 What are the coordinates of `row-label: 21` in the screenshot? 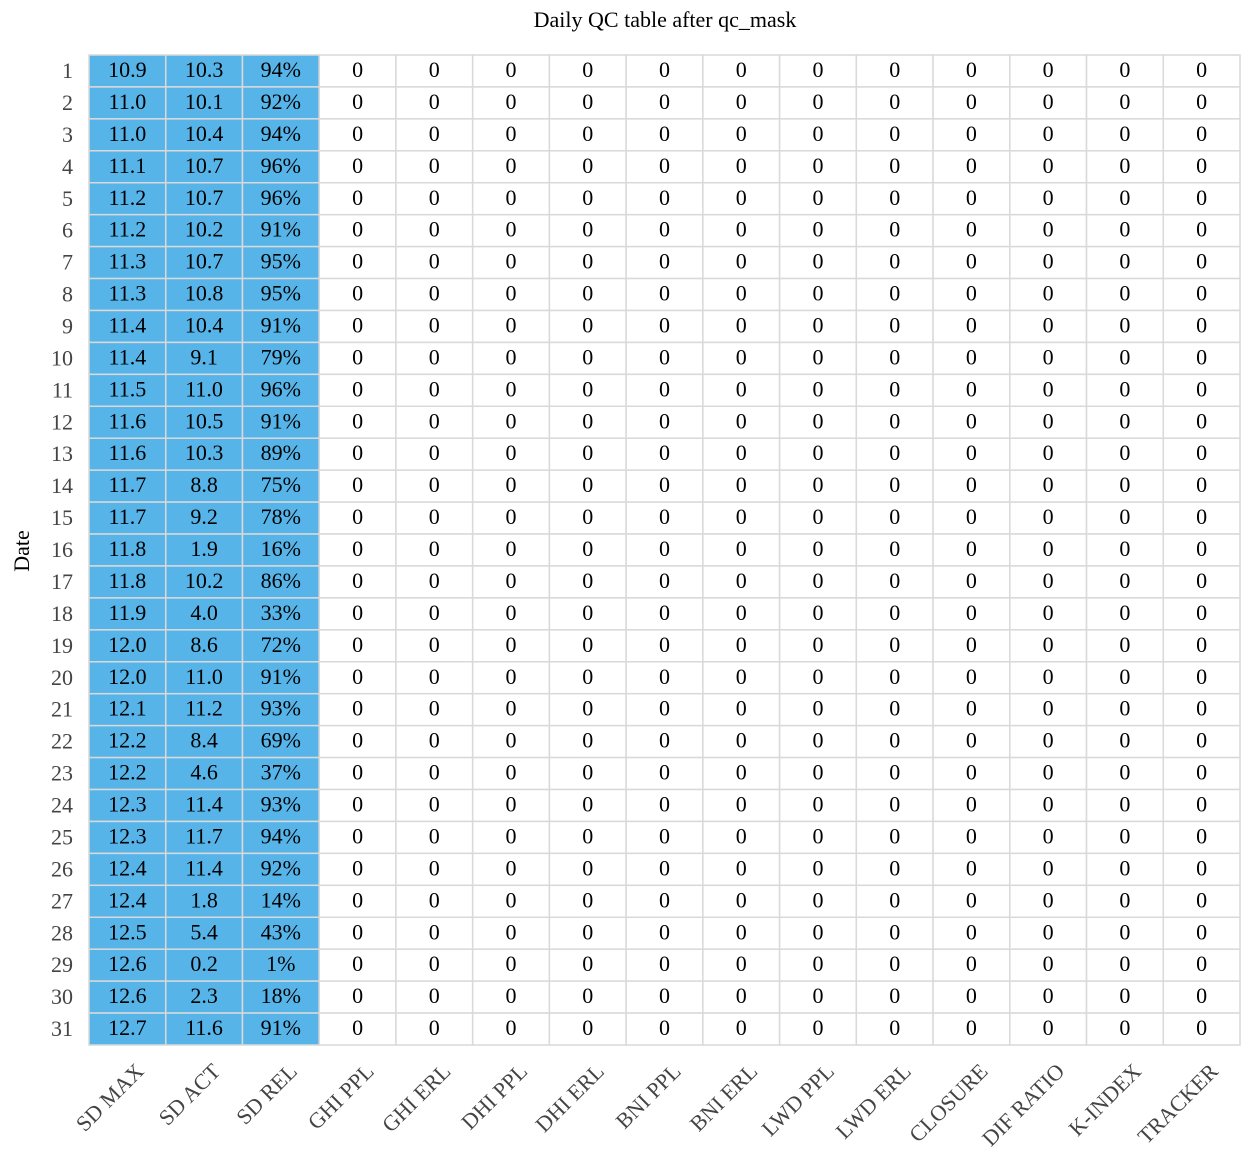 It's located at (62, 709).